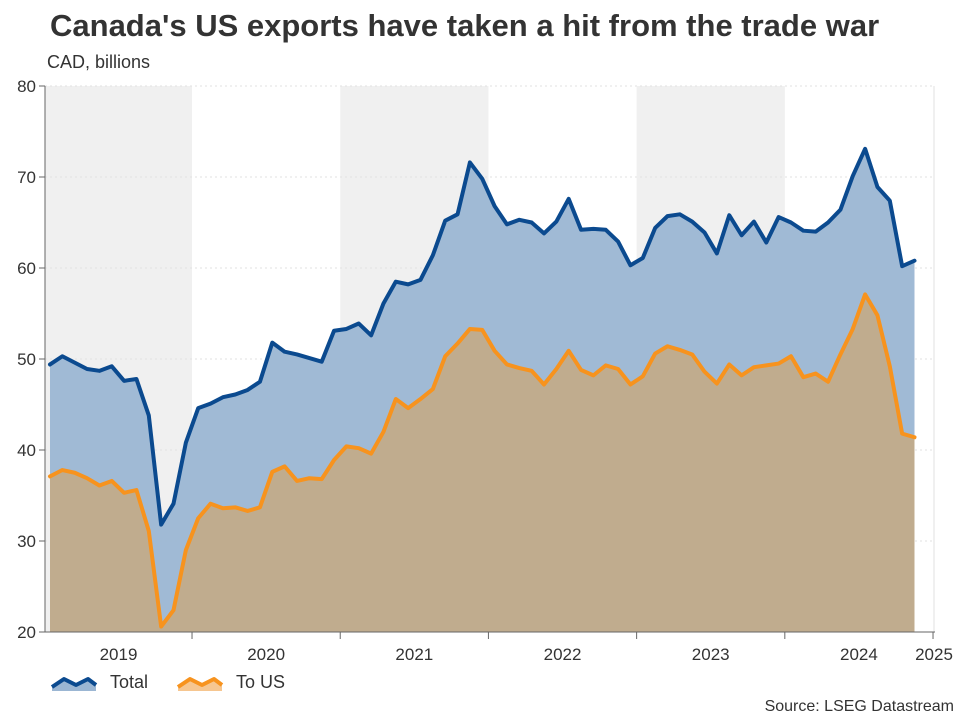 The width and height of the screenshot is (960, 720). Describe the element at coordinates (859, 654) in the screenshot. I see `x-tick-label: 2024` at that location.